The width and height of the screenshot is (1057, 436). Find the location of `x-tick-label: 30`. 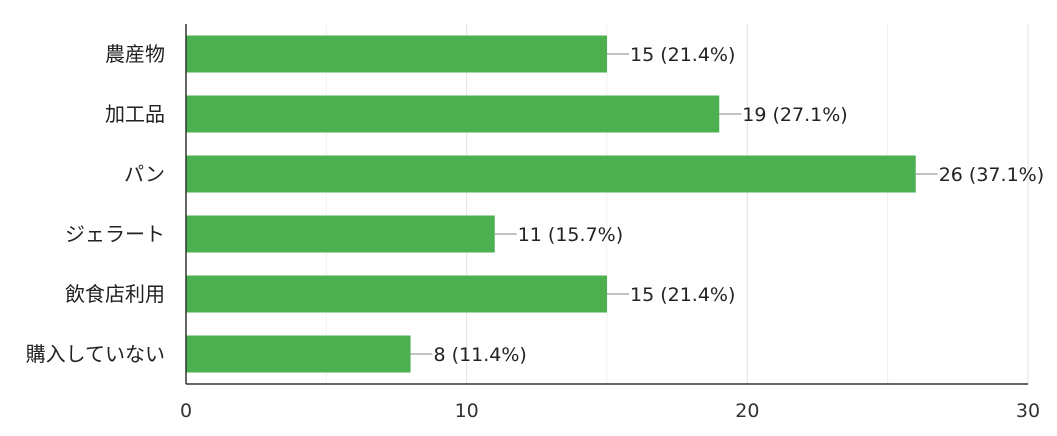

x-tick-label: 30 is located at coordinates (1028, 411).